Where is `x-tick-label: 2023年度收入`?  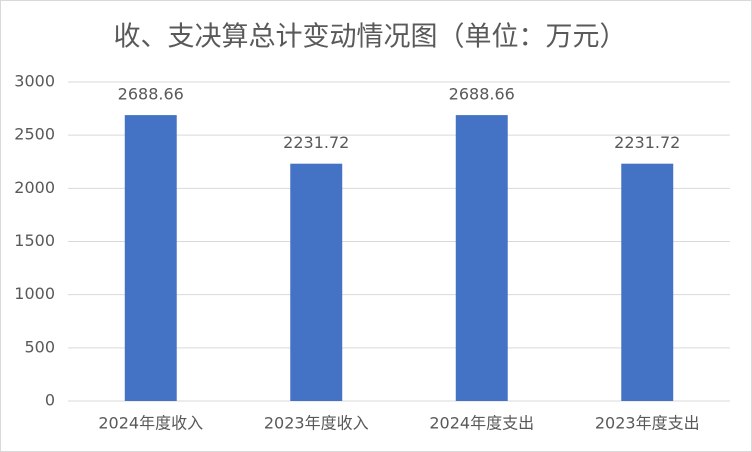 x-tick-label: 2023年度收入 is located at coordinates (316, 423).